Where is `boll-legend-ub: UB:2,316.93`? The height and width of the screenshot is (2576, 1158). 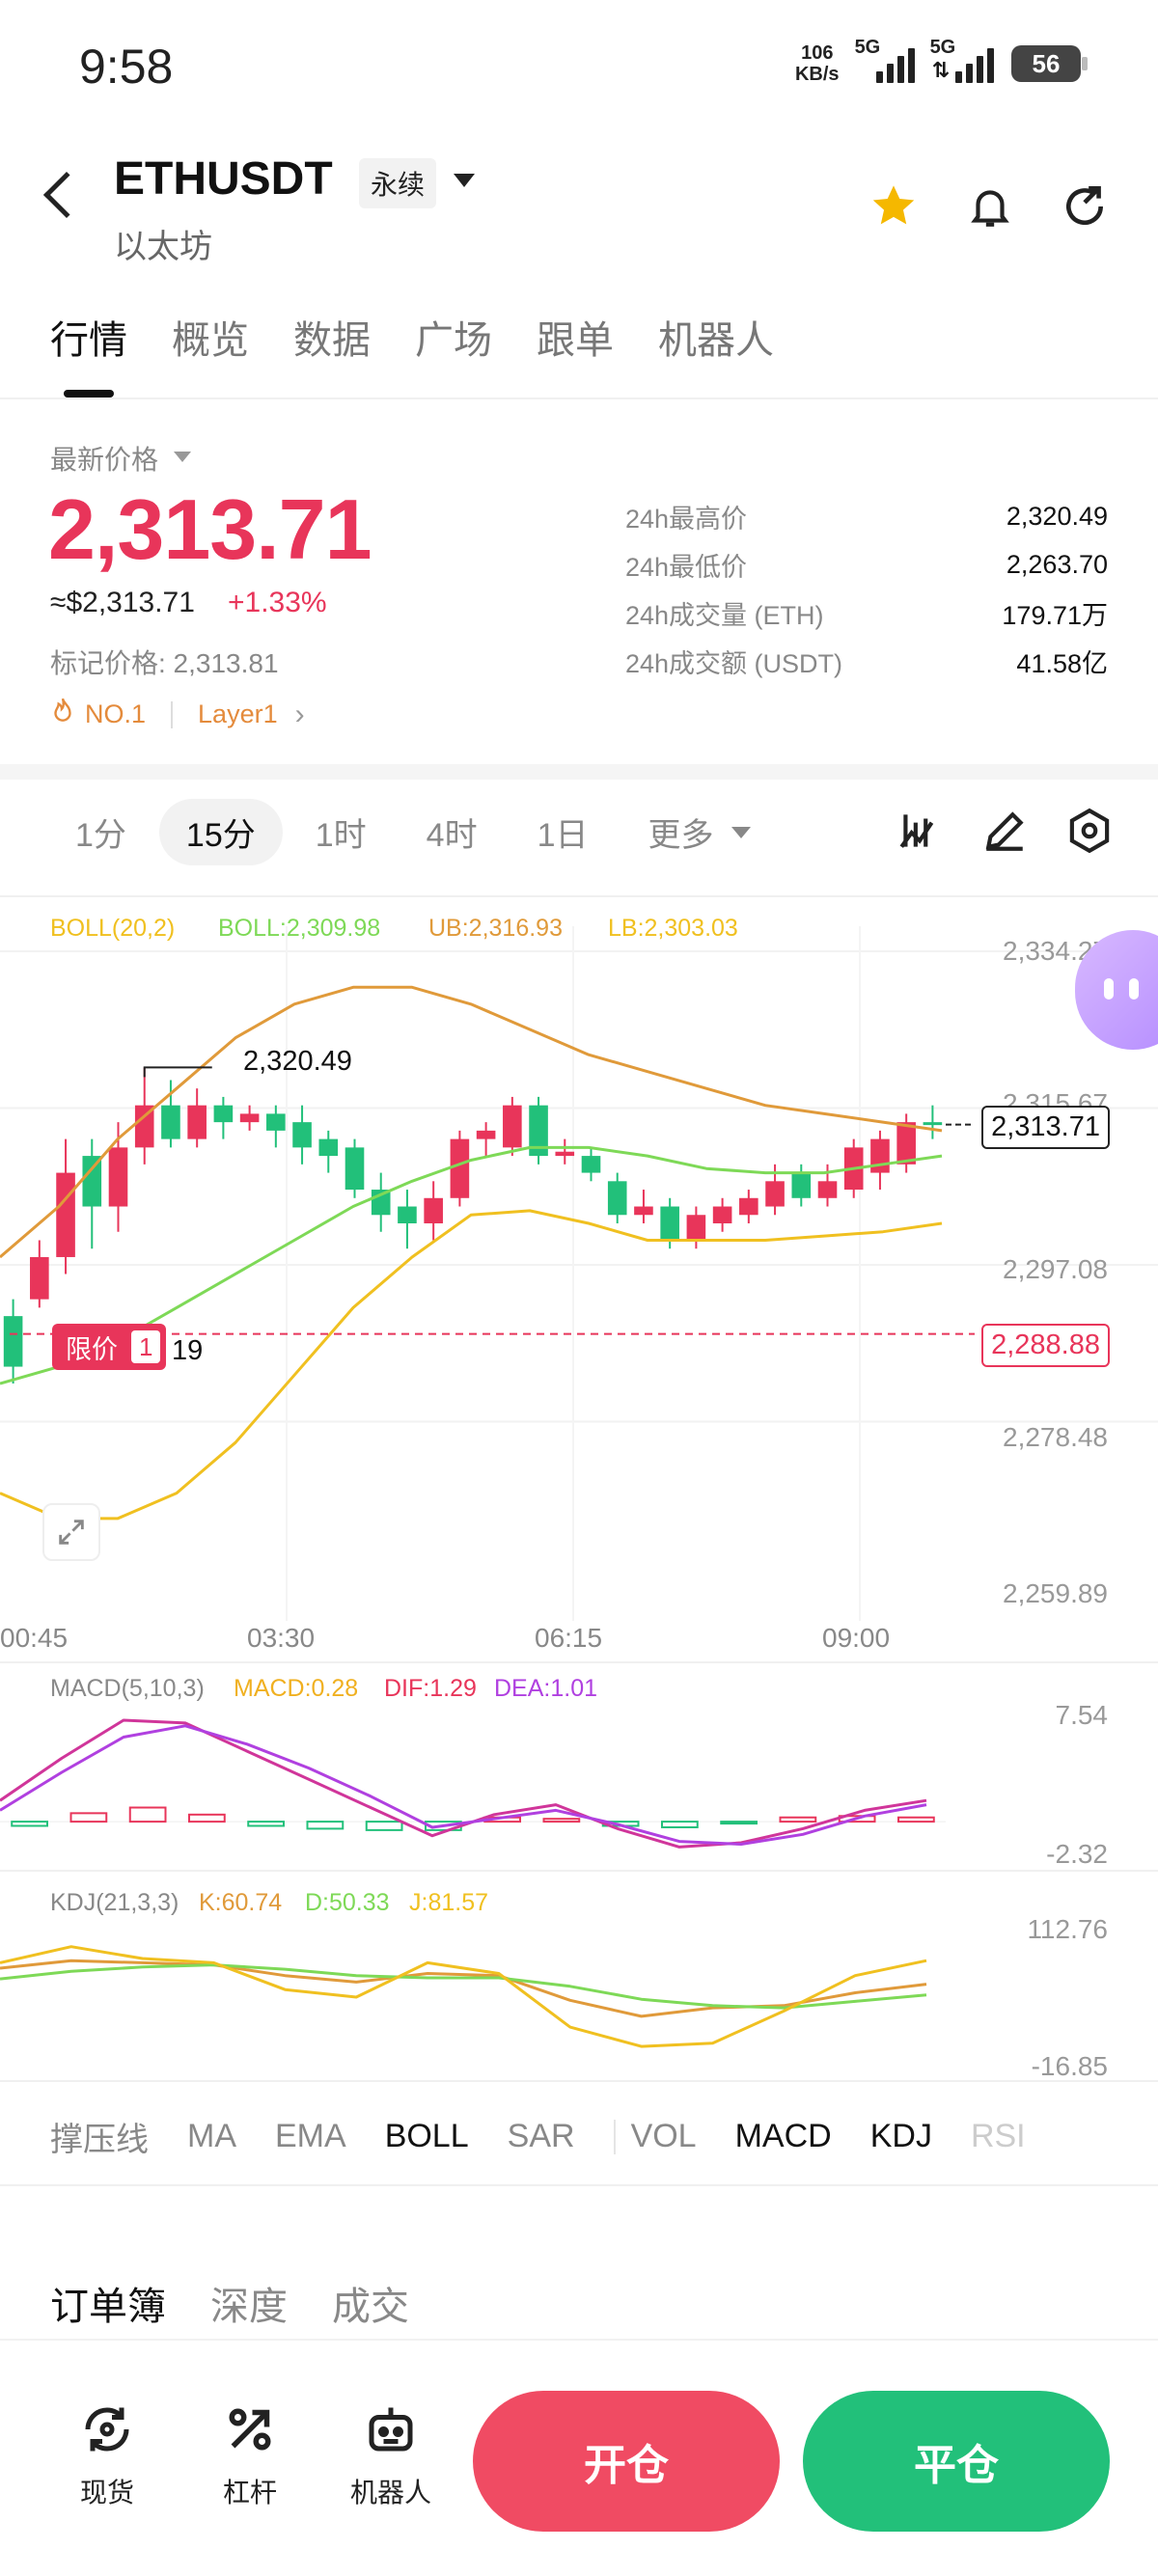
boll-legend-ub: UB:2,316.93 is located at coordinates (495, 928).